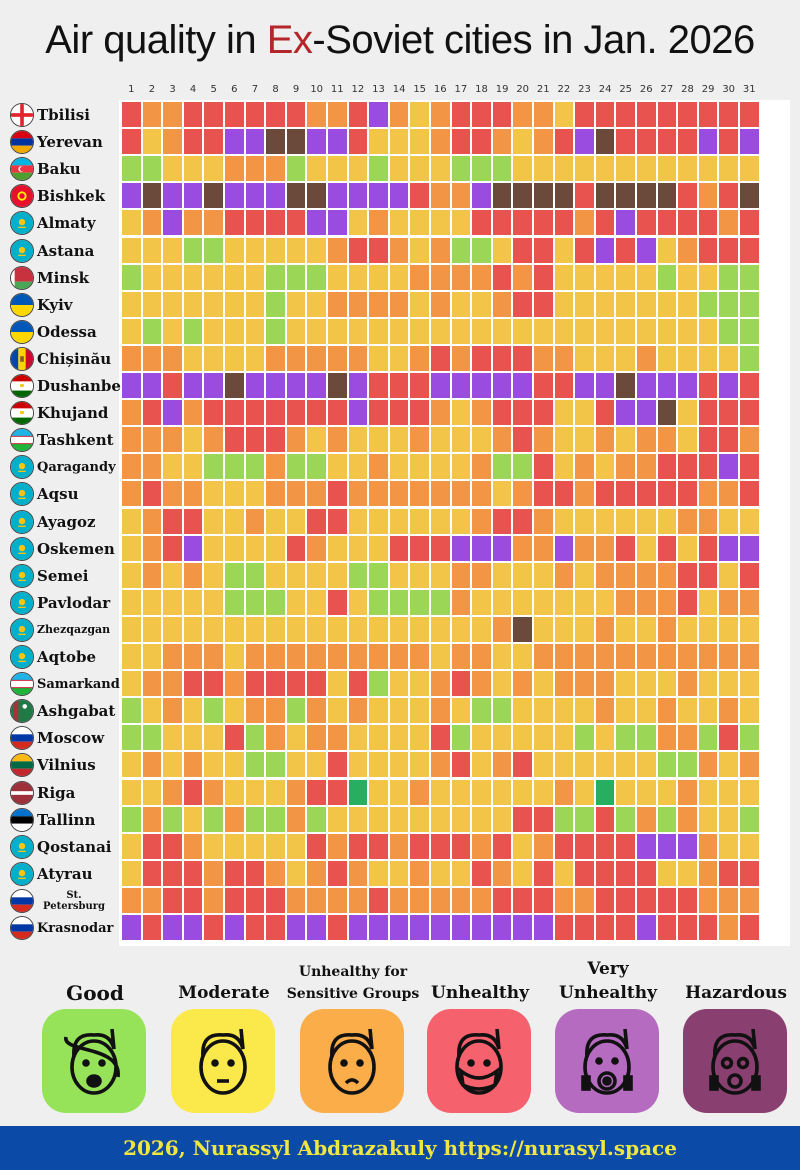 Image resolution: width=800 pixels, height=1170 pixels. I want to click on city-name: Dushanbe, so click(79, 386).